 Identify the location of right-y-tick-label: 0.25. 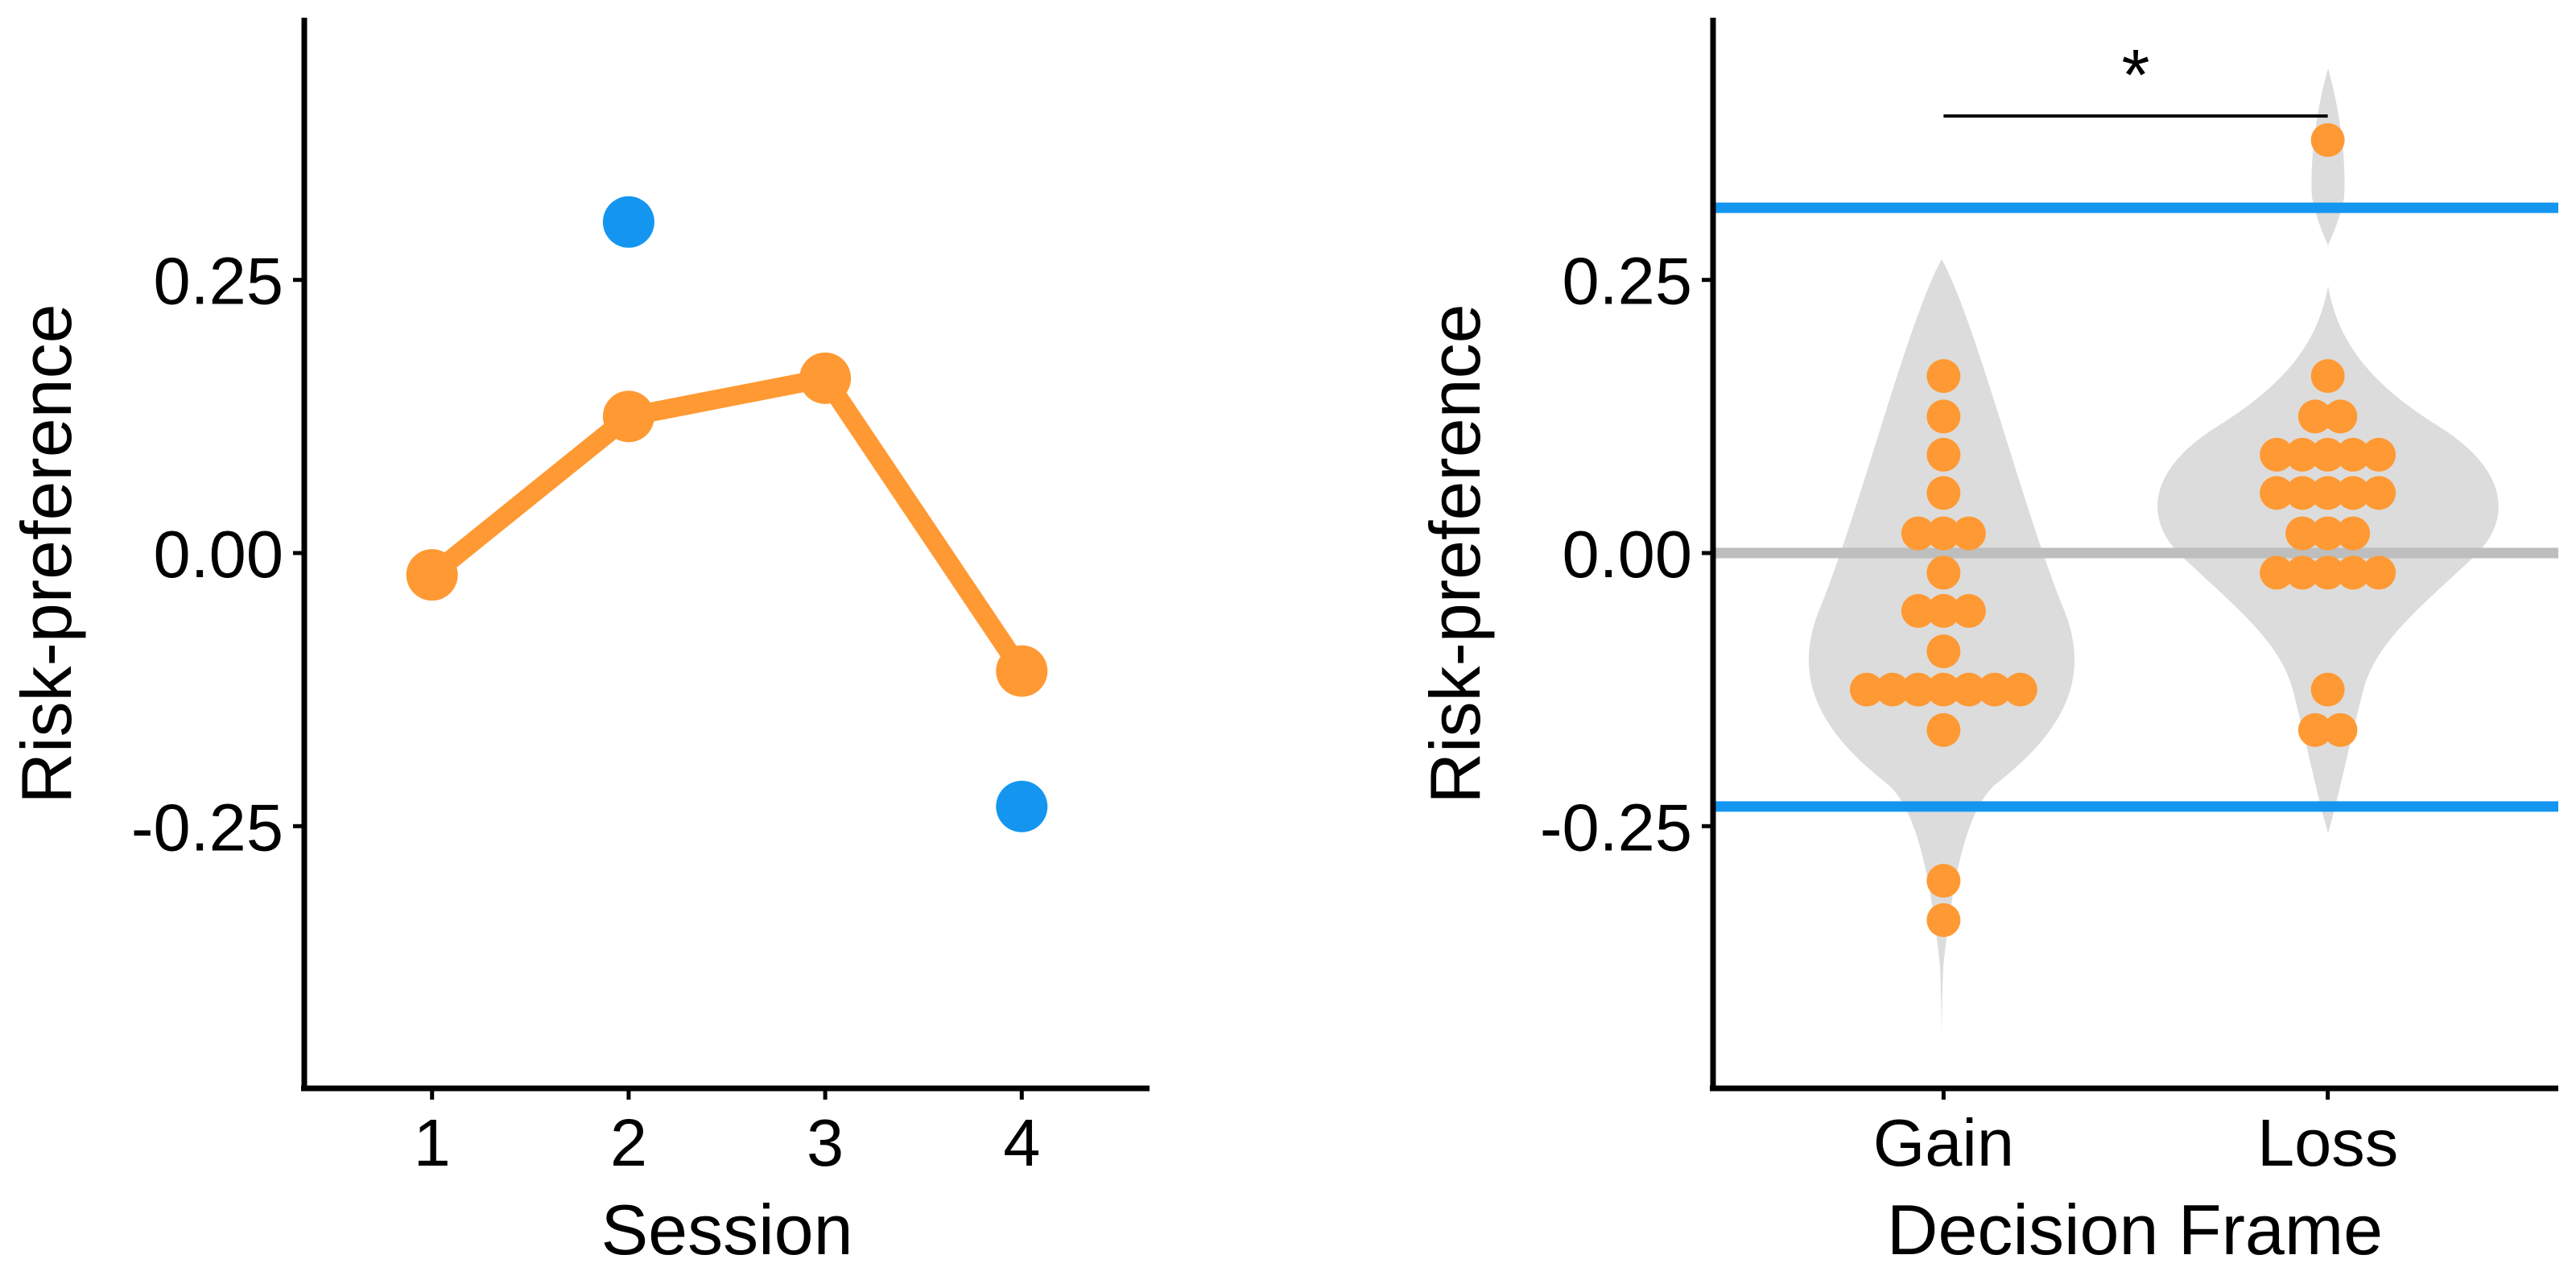
(1627, 281).